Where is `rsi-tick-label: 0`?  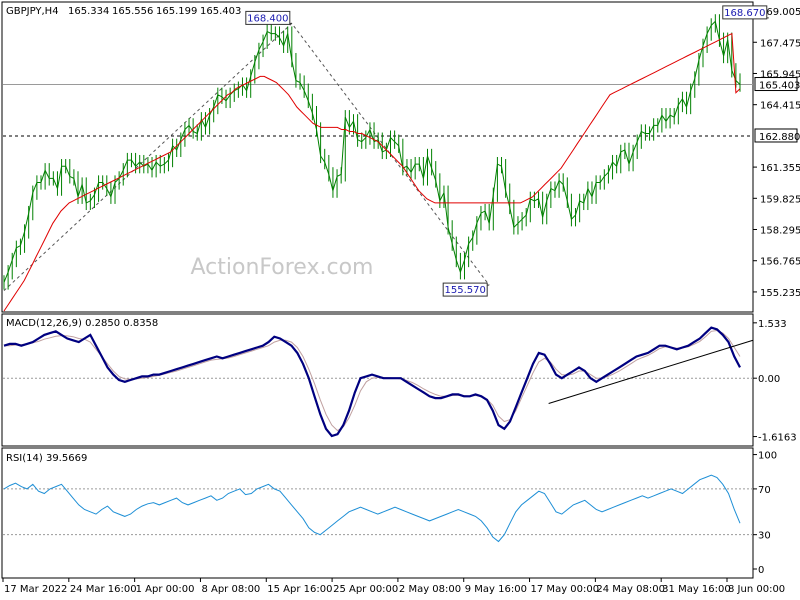
rsi-tick-label: 0 is located at coordinates (761, 570).